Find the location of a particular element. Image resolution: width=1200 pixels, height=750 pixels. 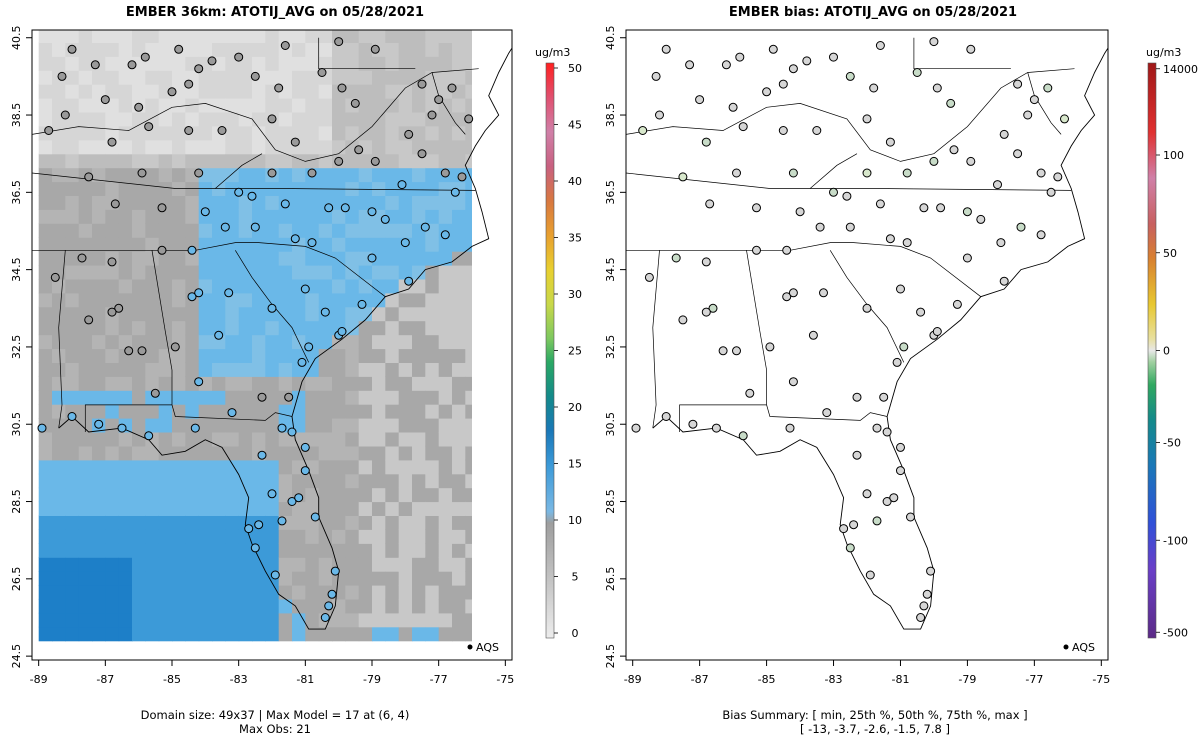

x-tick-label: -77 is located at coordinates (1034, 679).